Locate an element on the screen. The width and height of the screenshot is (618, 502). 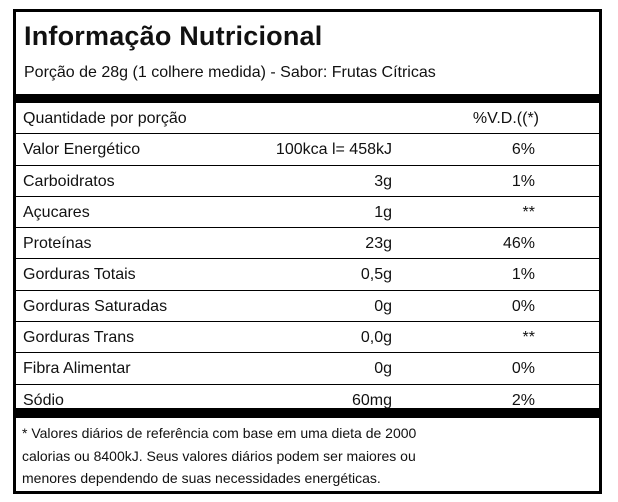
table-row: Gorduras Totais 0,5g 1% is located at coordinates (307, 275).